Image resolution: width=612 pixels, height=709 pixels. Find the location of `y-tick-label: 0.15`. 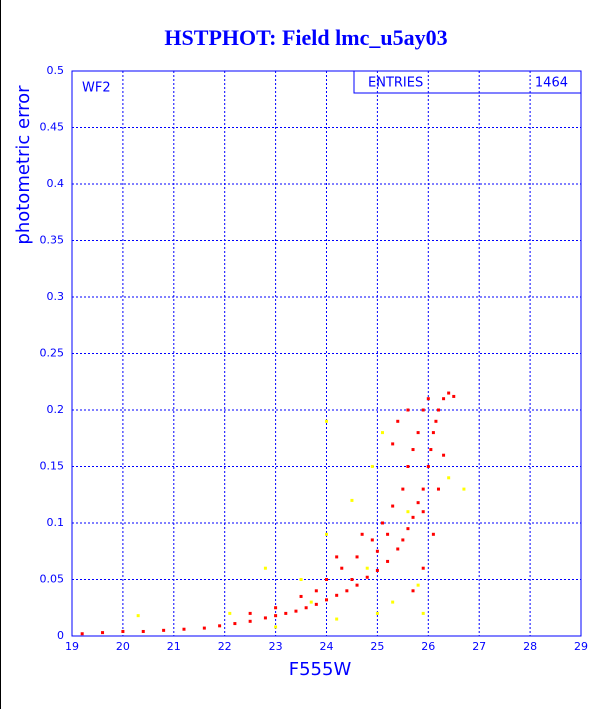

y-tick-label: 0.15 is located at coordinates (52, 466).